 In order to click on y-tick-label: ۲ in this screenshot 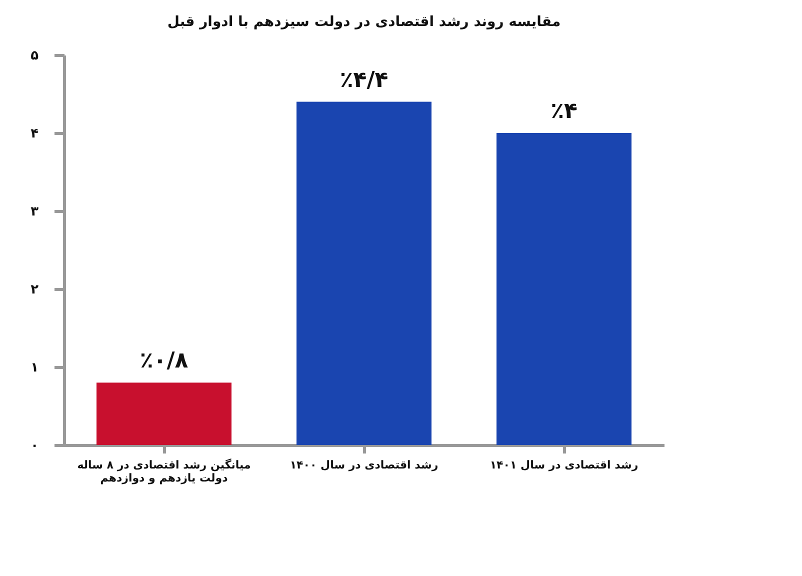, I will do `click(34, 290)`.